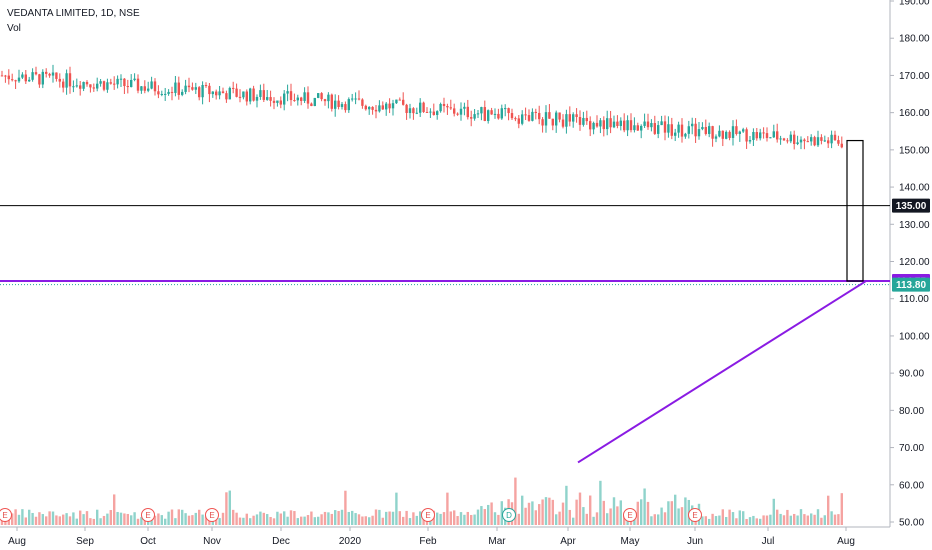 This screenshot has width=932, height=550. I want to click on y-tick-label: 160.00, so click(914, 113).